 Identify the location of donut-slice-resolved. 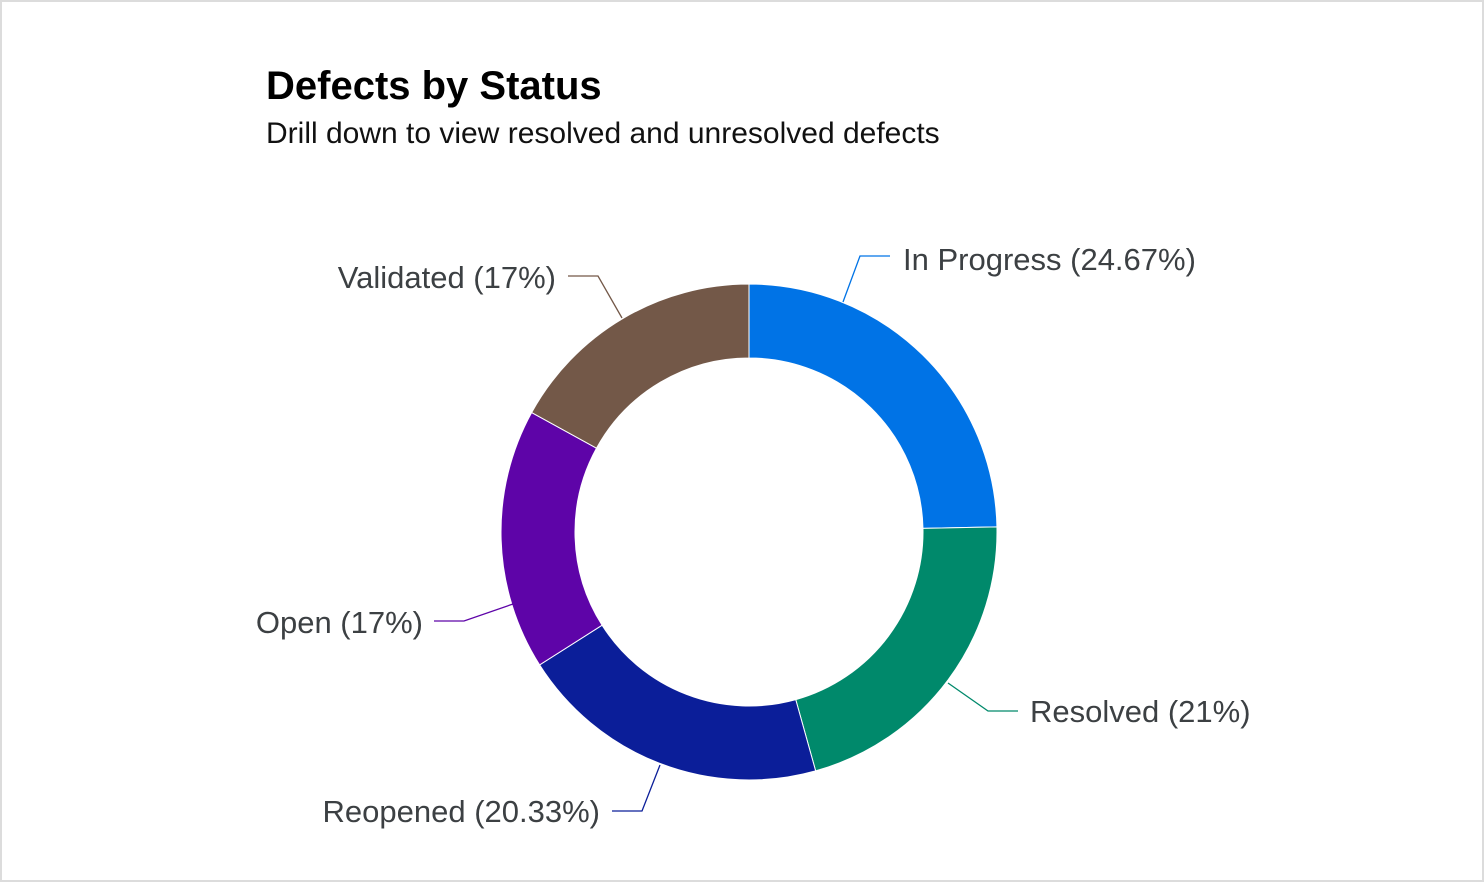
(896, 649).